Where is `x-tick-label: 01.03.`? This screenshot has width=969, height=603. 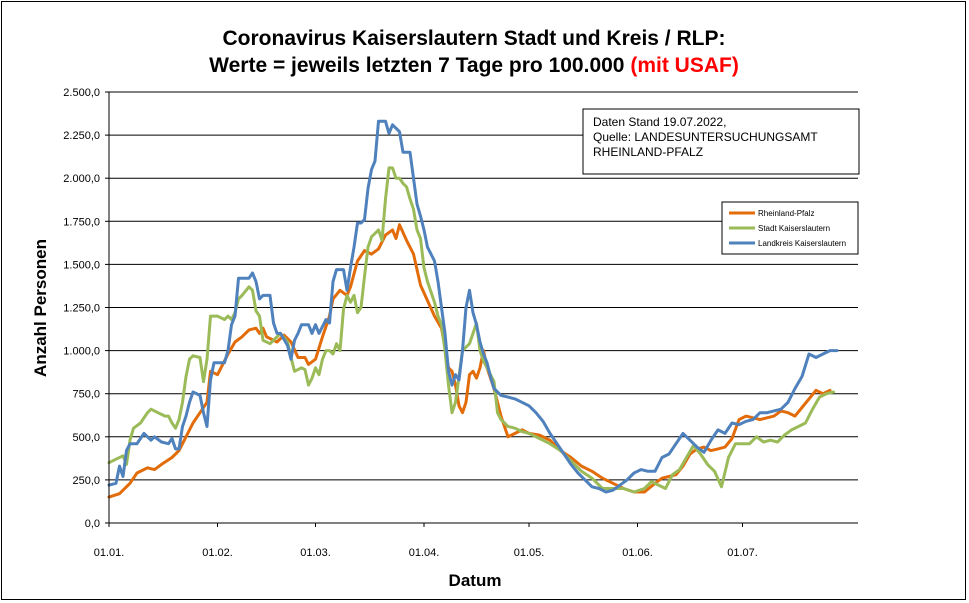
x-tick-label: 01.03. is located at coordinates (315, 553).